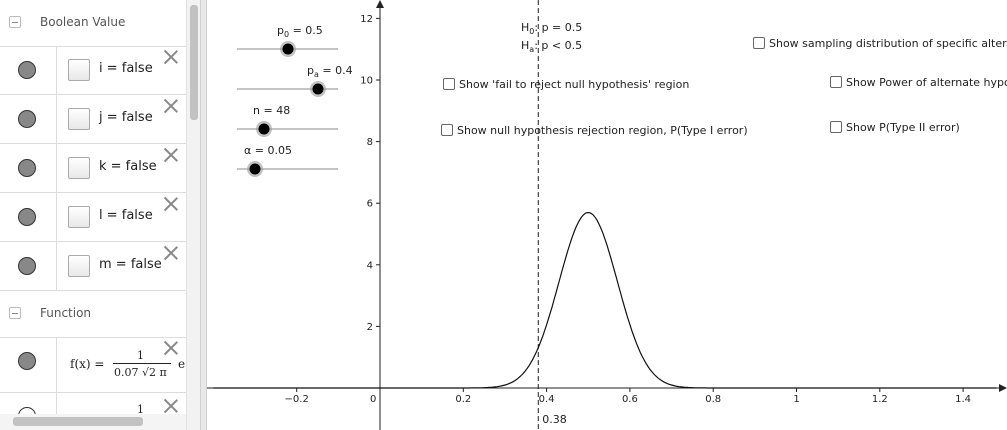 This screenshot has height=430, width=1007. What do you see at coordinates (93, 70) in the screenshot?
I see `algebra-row-i: i = false` at bounding box center [93, 70].